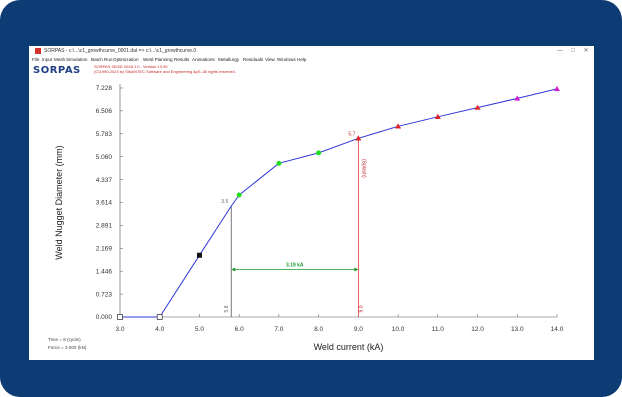 The height and width of the screenshot is (397, 622). Describe the element at coordinates (104, 317) in the screenshot. I see `y-tick-label: 0.000` at that location.